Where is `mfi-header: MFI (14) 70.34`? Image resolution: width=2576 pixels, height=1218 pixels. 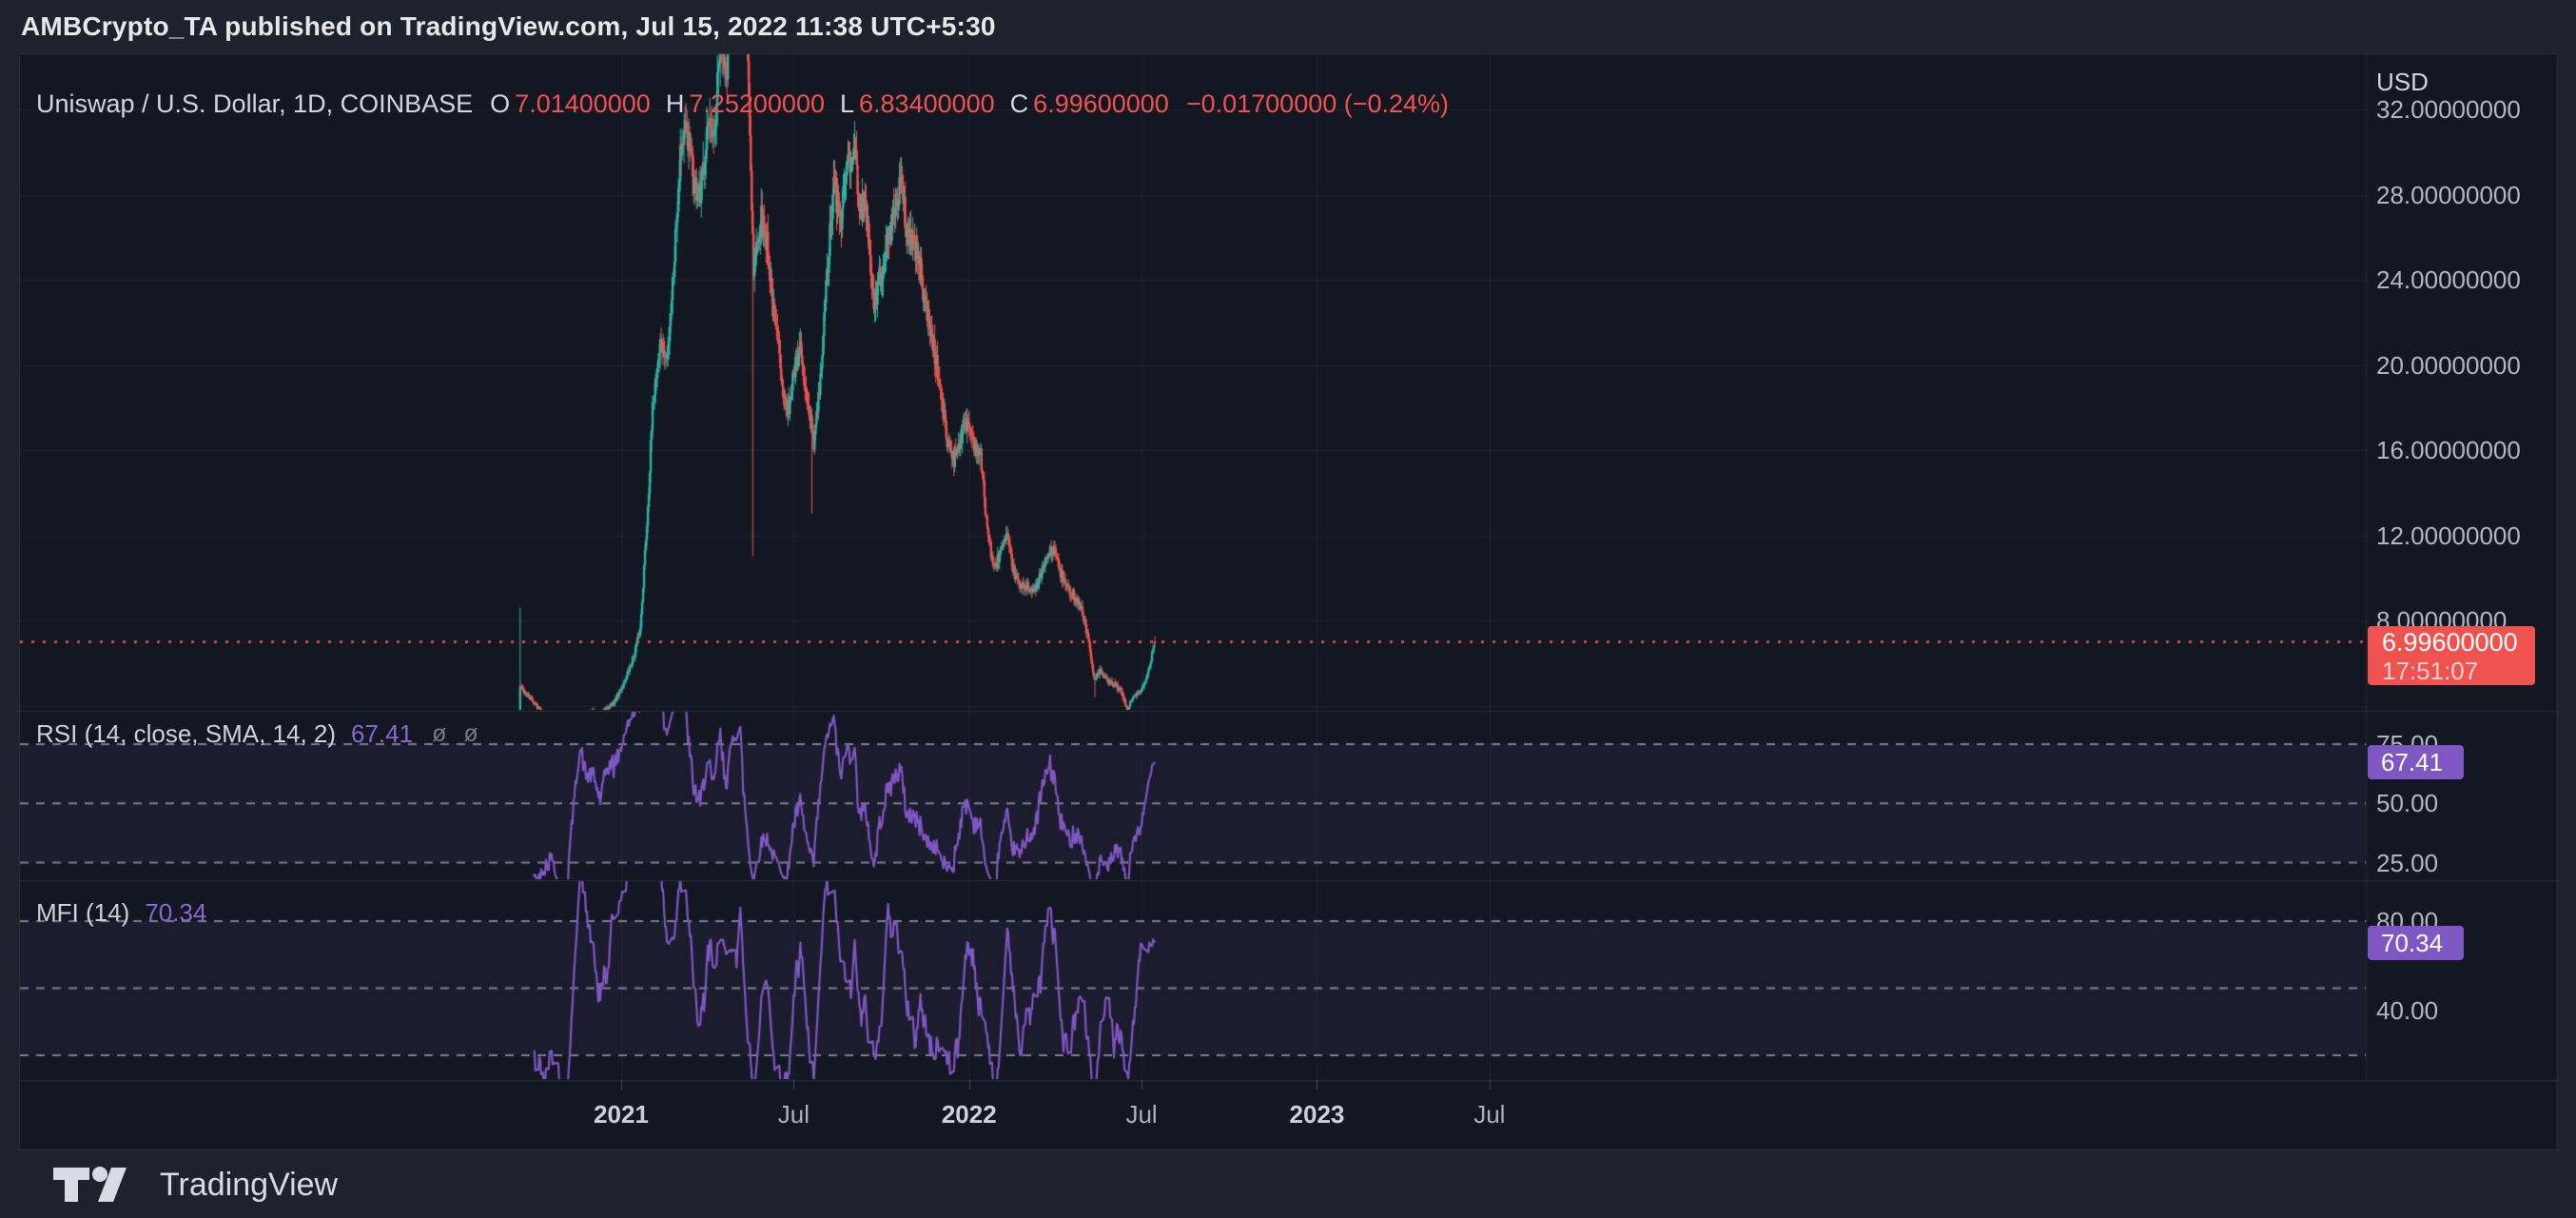 mfi-header: MFI (14) 70.34 is located at coordinates (121, 913).